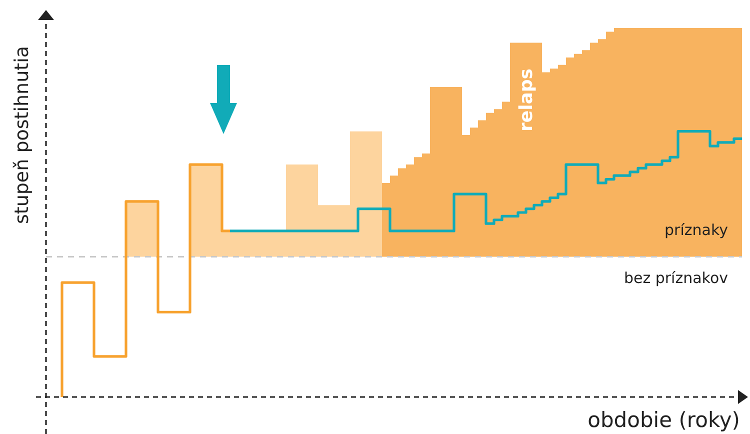 Image resolution: width=750 pixels, height=434 pixels. Describe the element at coordinates (22, 135) in the screenshot. I see `y-axis-title: stupeň postihnutia` at that location.